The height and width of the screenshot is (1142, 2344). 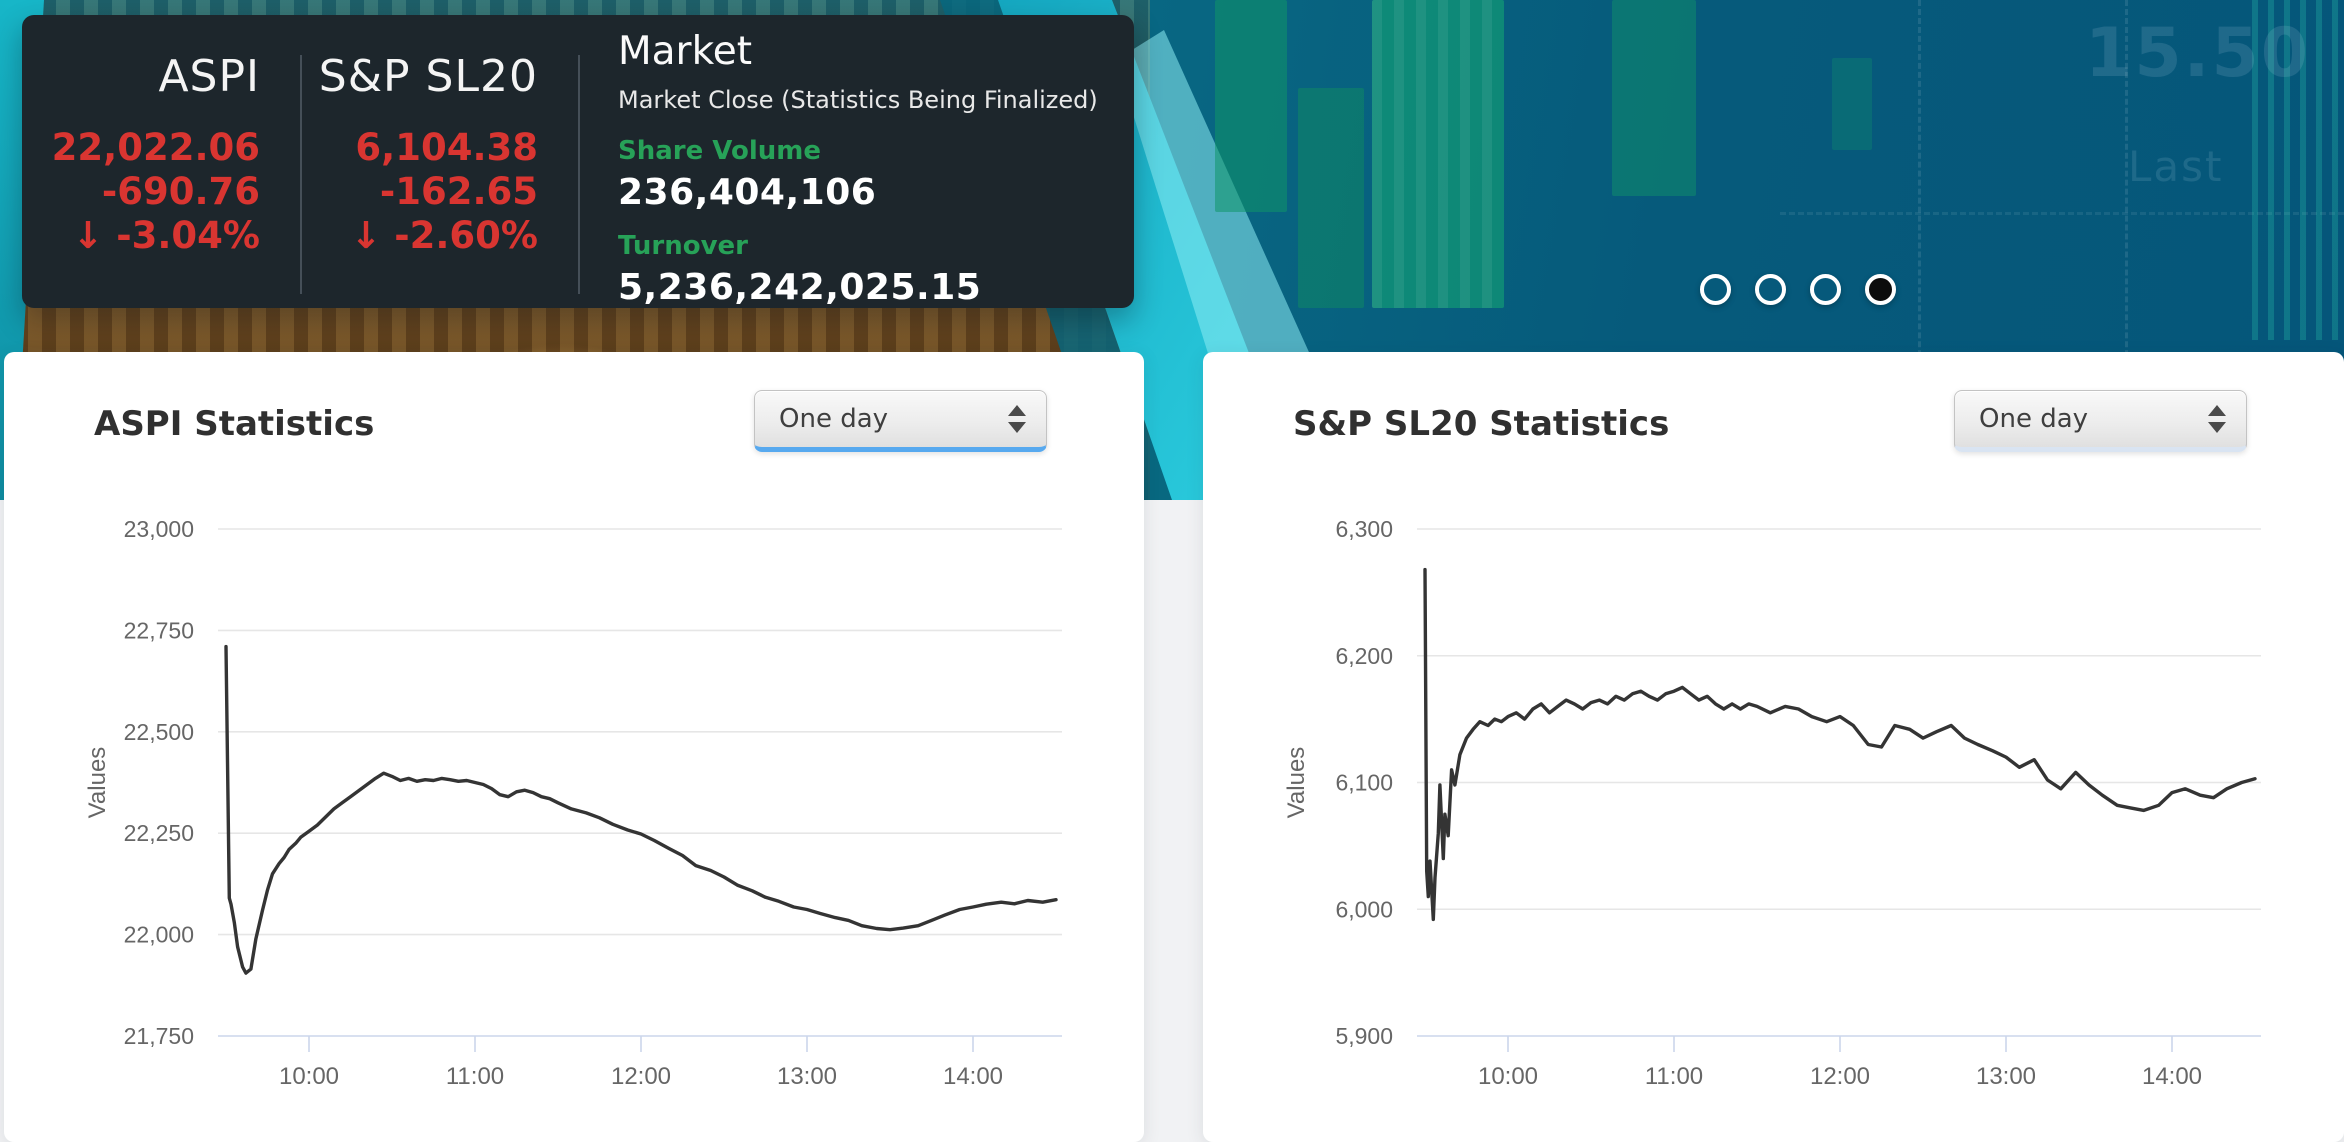 What do you see at coordinates (180, 191) in the screenshot?
I see `aspi-change: -690.76` at bounding box center [180, 191].